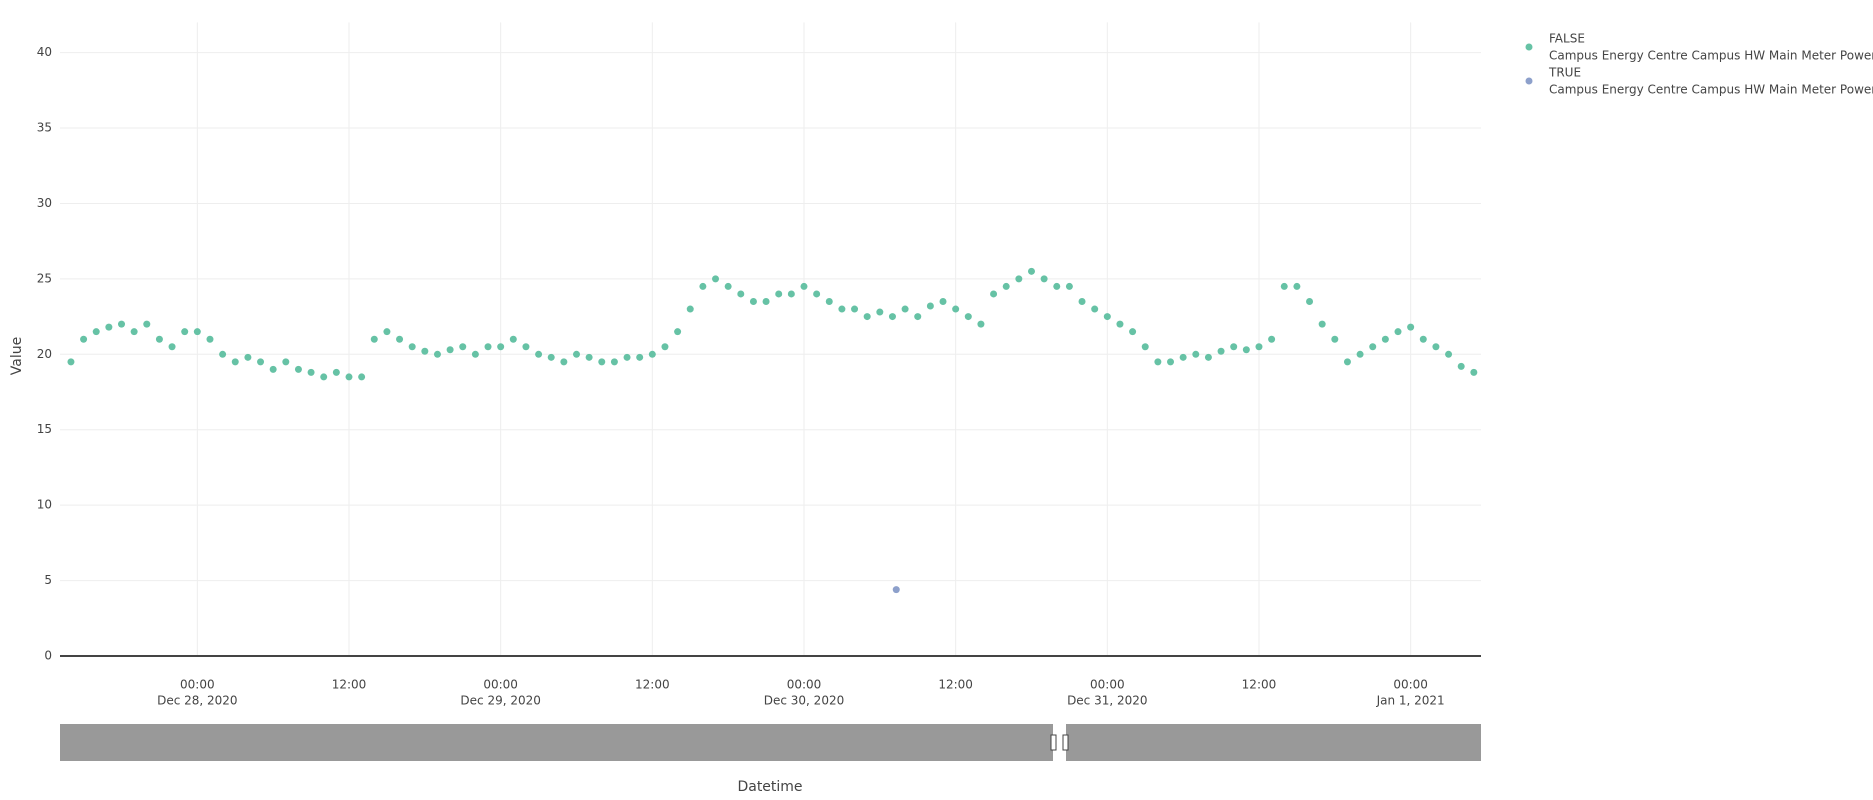  Describe the element at coordinates (1410, 701) in the screenshot. I see `x-tick-label: Jan 1, 2021` at that location.